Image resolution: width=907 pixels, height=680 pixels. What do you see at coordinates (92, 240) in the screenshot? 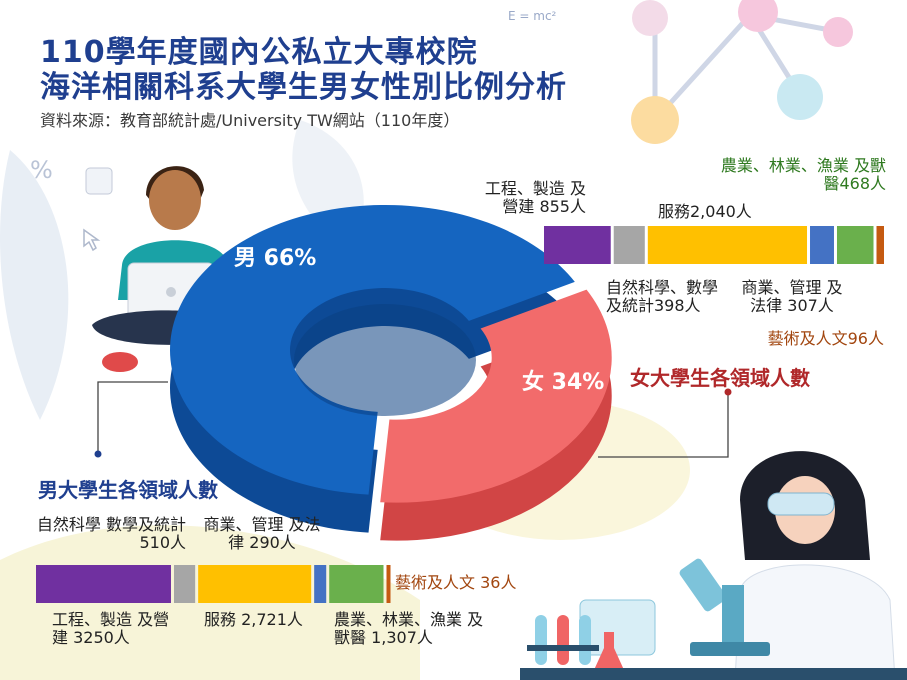
I see `cursor-icon` at bounding box center [92, 240].